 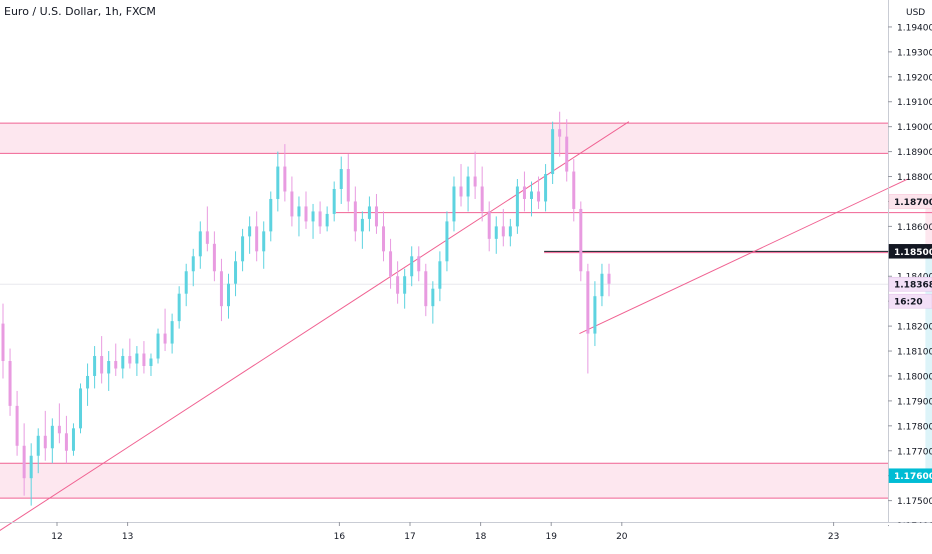 I want to click on position-tool, so click(x=928, y=338).